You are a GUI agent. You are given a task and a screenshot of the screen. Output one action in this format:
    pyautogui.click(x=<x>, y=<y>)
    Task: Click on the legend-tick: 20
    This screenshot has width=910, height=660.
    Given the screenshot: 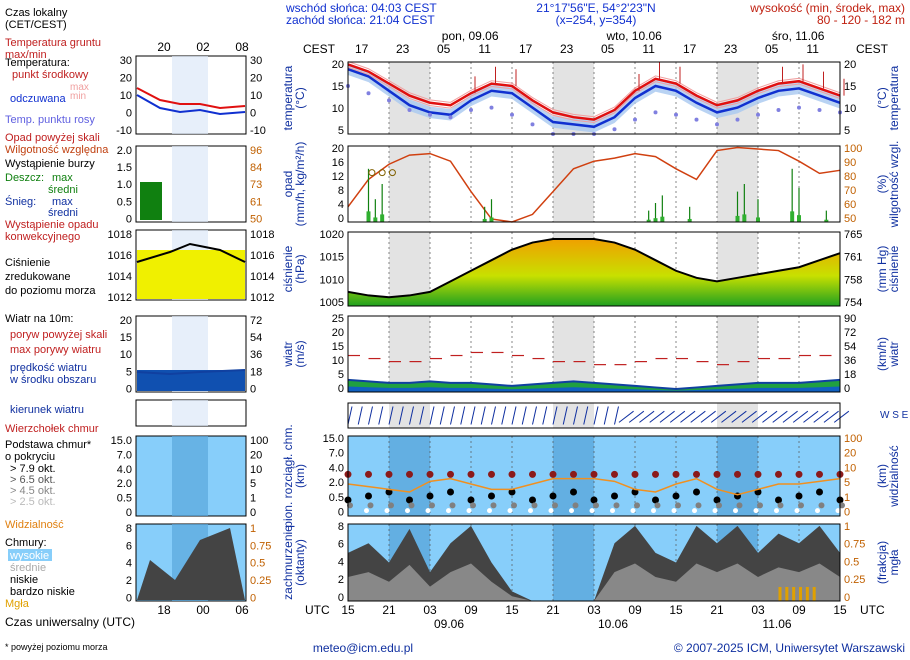 What is the action you would take?
    pyautogui.click(x=126, y=79)
    